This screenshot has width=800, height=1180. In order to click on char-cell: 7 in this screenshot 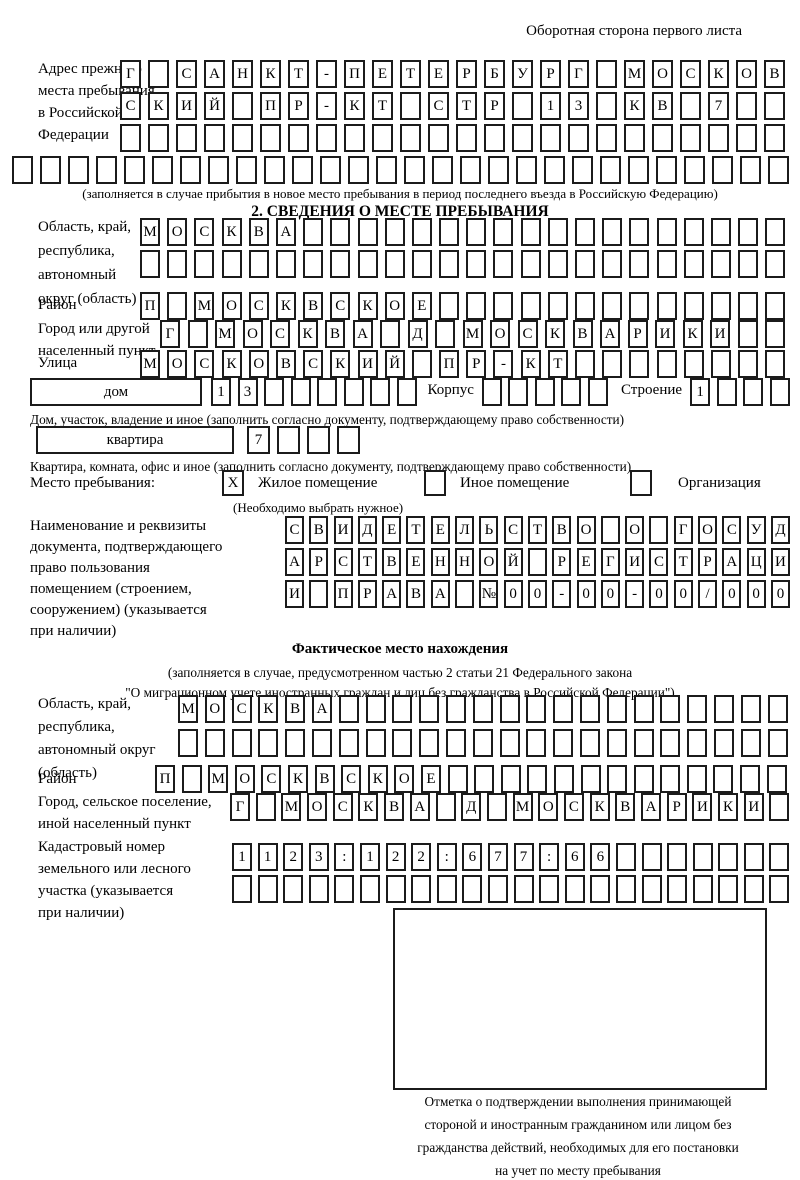, I will do `click(497, 857)`.